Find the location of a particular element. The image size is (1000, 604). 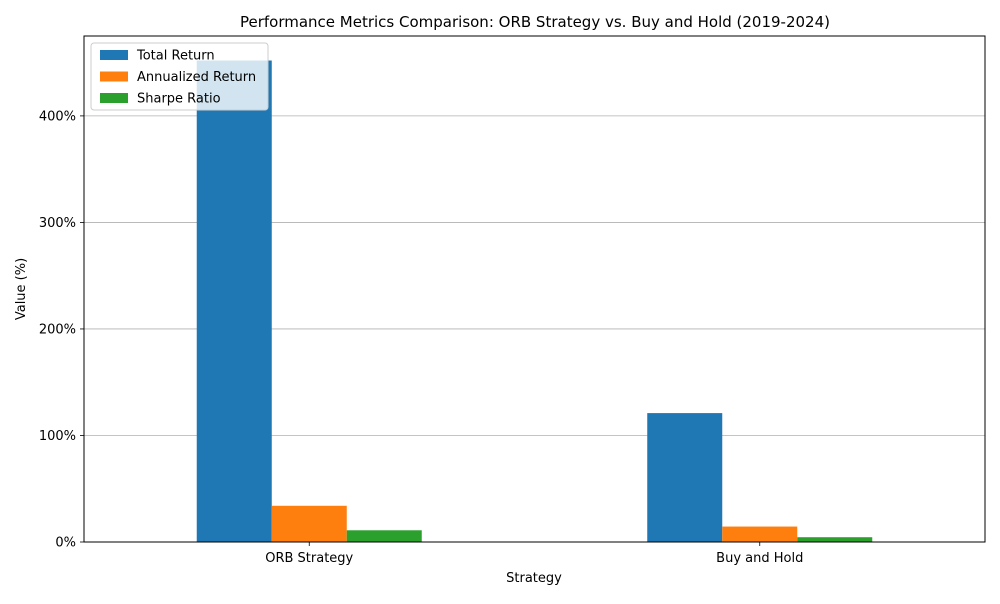

y-tick-label: 100% is located at coordinates (57, 436).